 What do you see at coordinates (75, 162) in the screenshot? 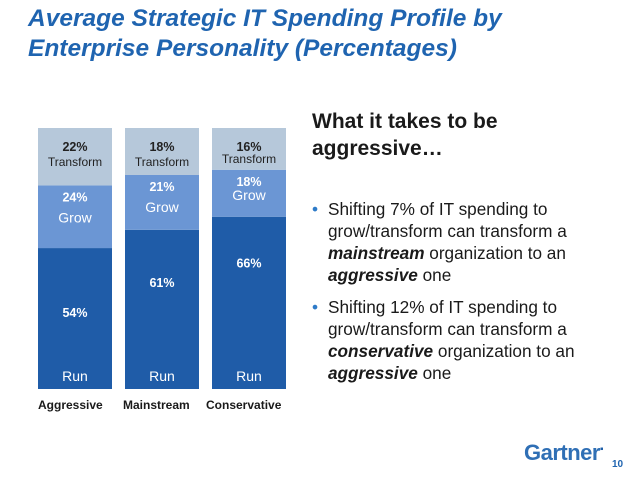
I see `segment-label-transform-aggressive: Transform` at bounding box center [75, 162].